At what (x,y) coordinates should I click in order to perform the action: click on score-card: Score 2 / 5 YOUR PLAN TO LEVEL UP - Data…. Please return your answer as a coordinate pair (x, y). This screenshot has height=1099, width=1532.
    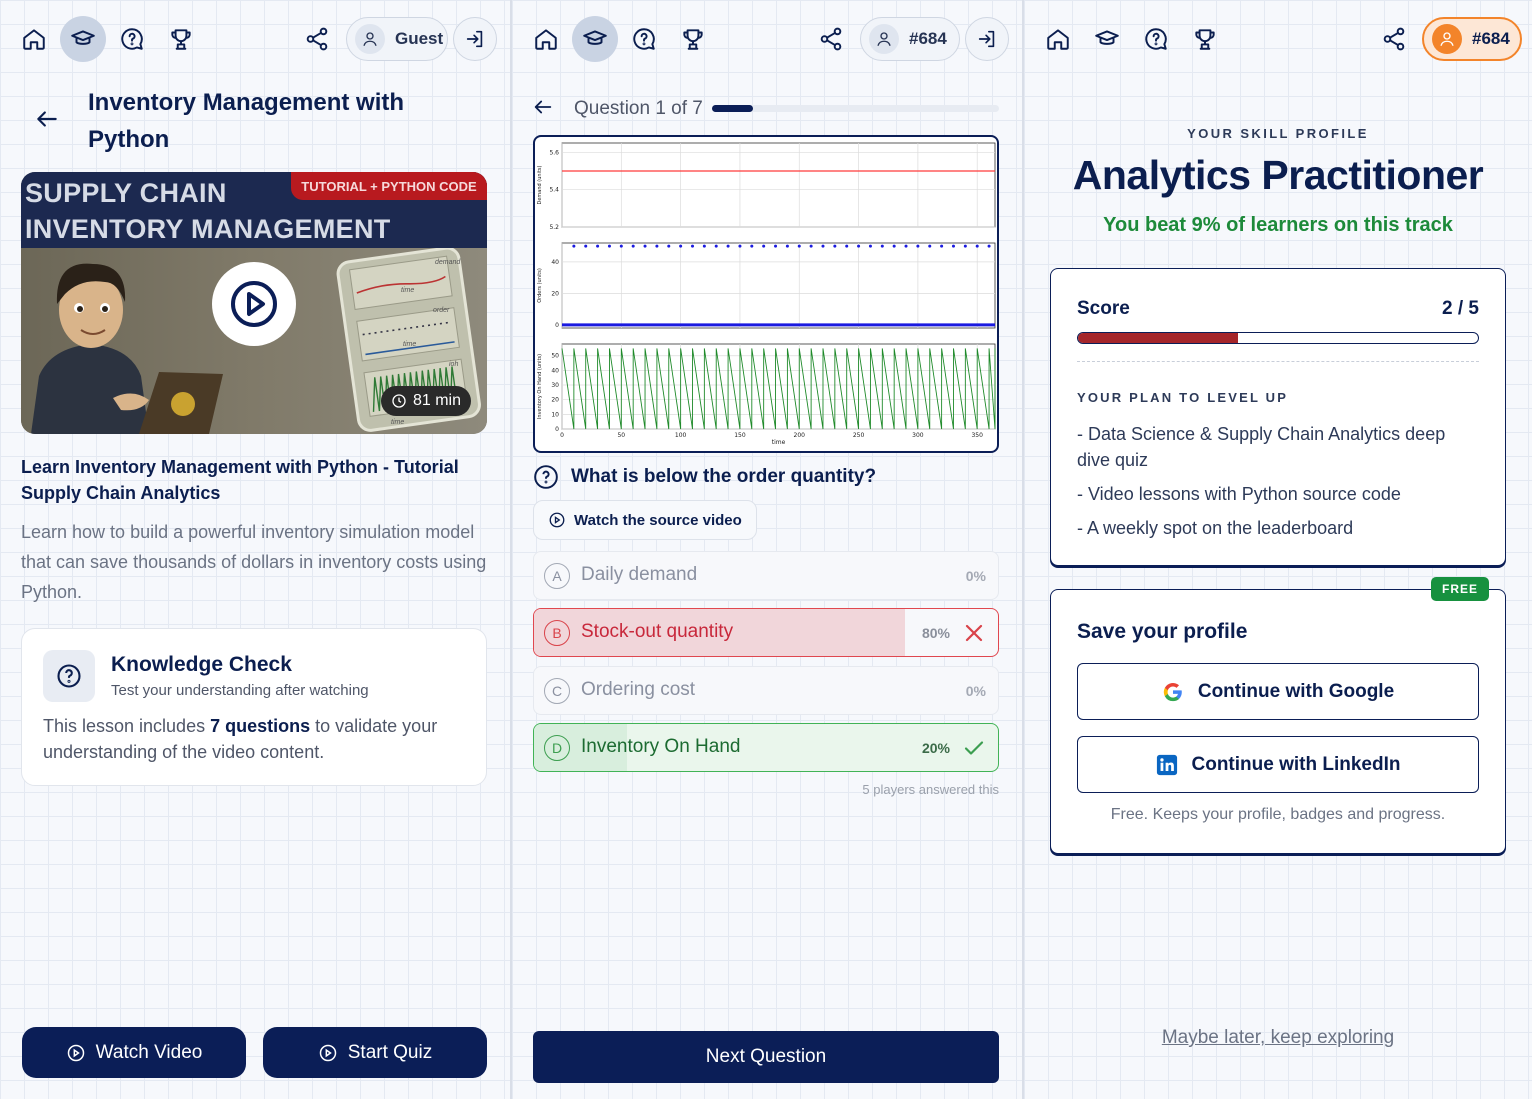
    Looking at the image, I should click on (1278, 417).